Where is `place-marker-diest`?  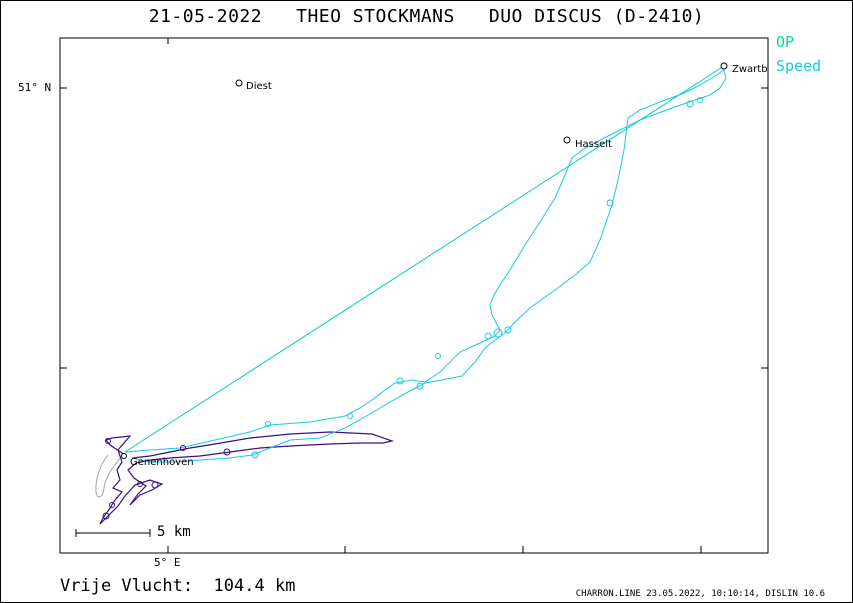 place-marker-diest is located at coordinates (239, 83).